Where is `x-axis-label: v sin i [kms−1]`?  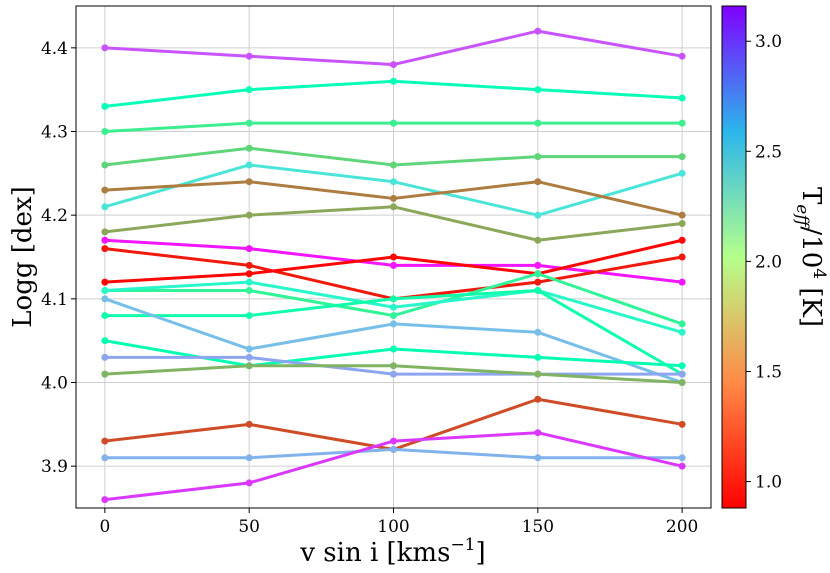 x-axis-label: v sin i [kms−1] is located at coordinates (392, 551).